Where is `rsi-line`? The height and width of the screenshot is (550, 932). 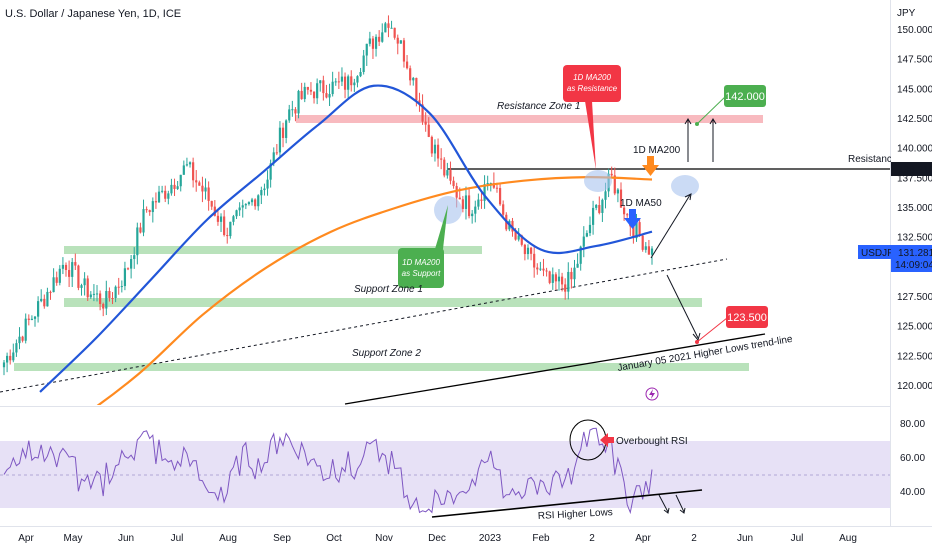 rsi-line is located at coordinates (328, 471).